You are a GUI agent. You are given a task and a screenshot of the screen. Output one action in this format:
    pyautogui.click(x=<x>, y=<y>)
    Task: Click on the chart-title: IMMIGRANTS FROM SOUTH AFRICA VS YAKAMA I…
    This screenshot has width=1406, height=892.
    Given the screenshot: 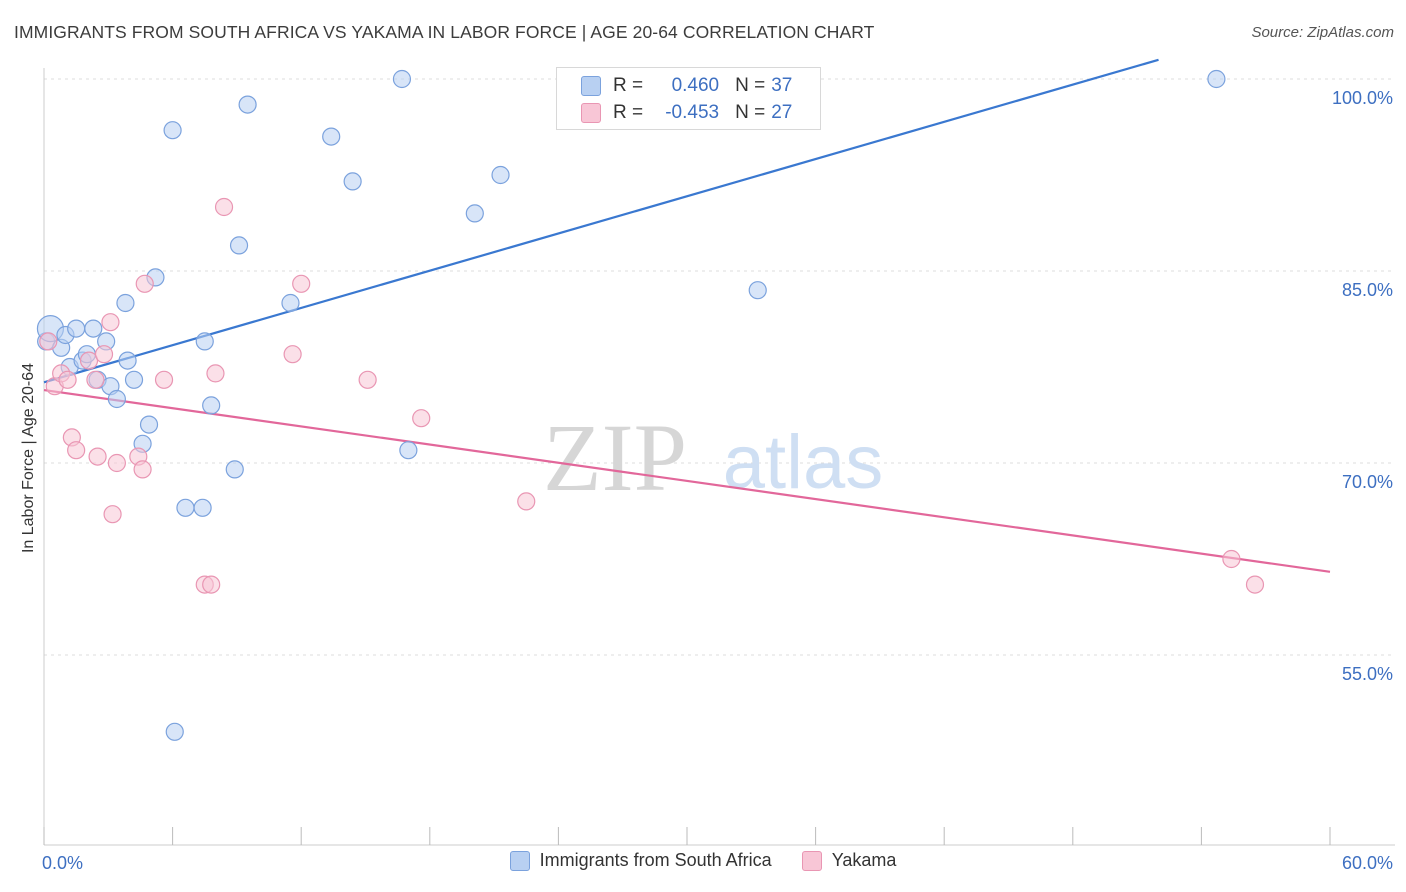 What is the action you would take?
    pyautogui.click(x=444, y=32)
    